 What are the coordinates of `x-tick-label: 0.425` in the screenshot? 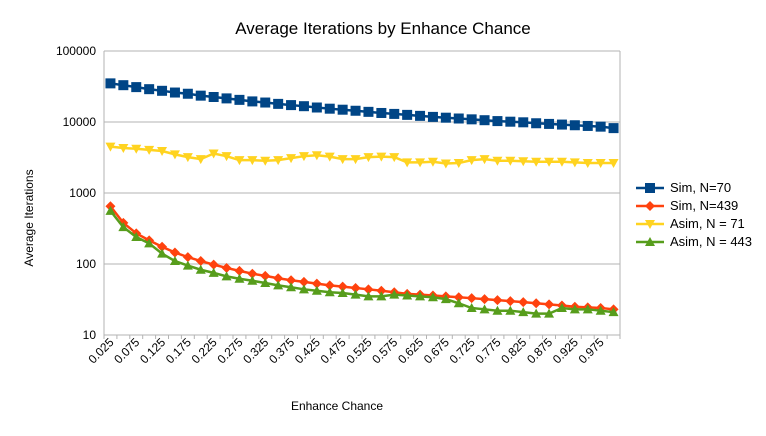 It's located at (307, 350).